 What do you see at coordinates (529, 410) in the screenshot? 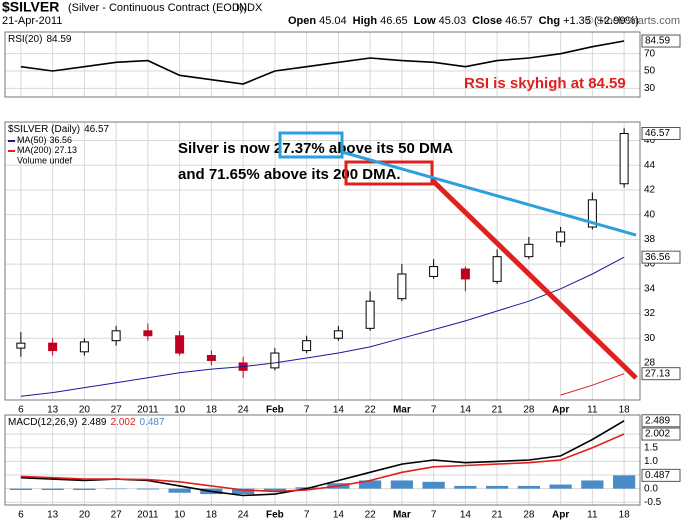
I see `x-tick-label: 28` at bounding box center [529, 410].